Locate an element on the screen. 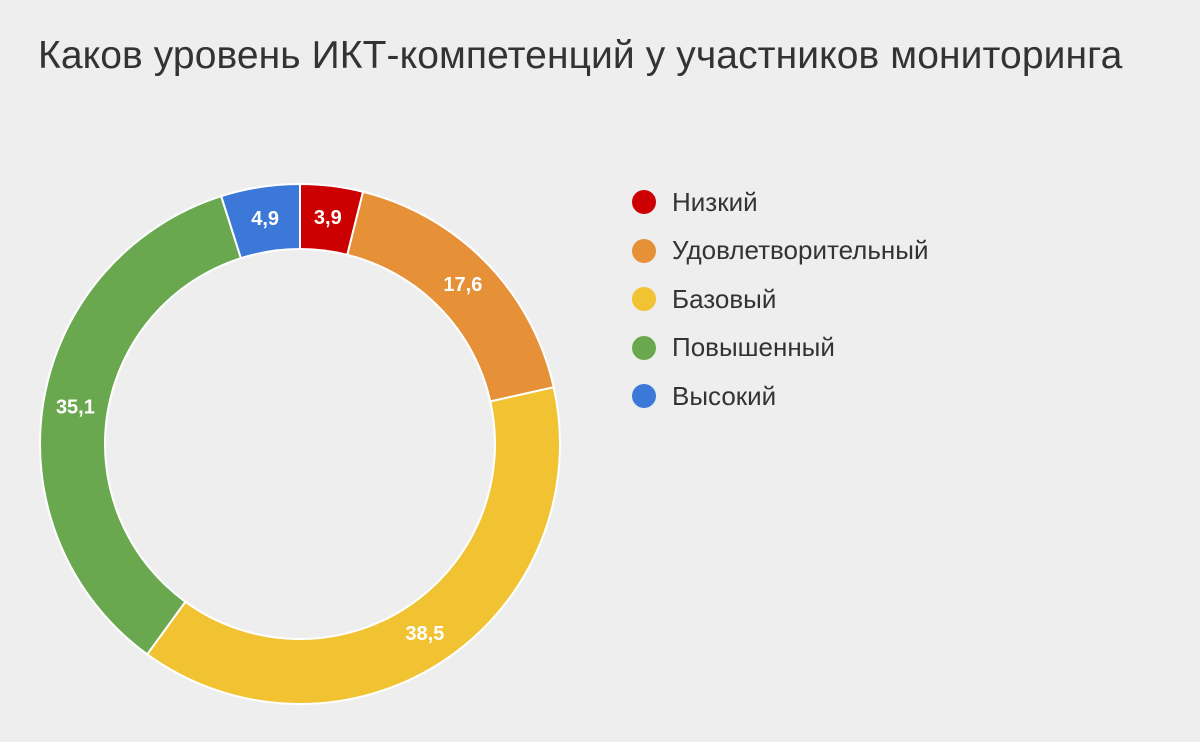 Image resolution: width=1200 pixels, height=742 pixels. legend-label-1: Удовлетворительный is located at coordinates (800, 250).